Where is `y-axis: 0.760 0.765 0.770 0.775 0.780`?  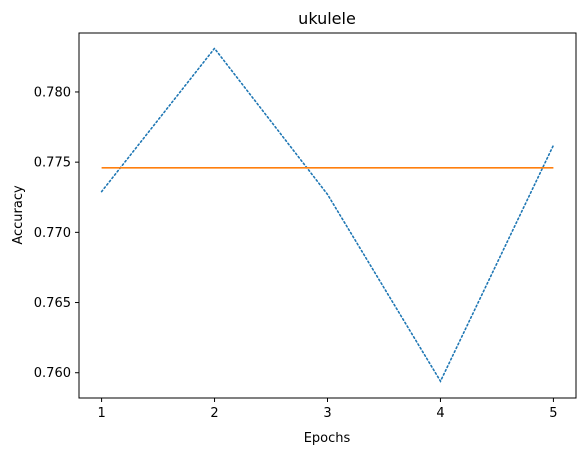 y-axis: 0.760 0.765 0.770 0.775 0.780 is located at coordinates (56, 233).